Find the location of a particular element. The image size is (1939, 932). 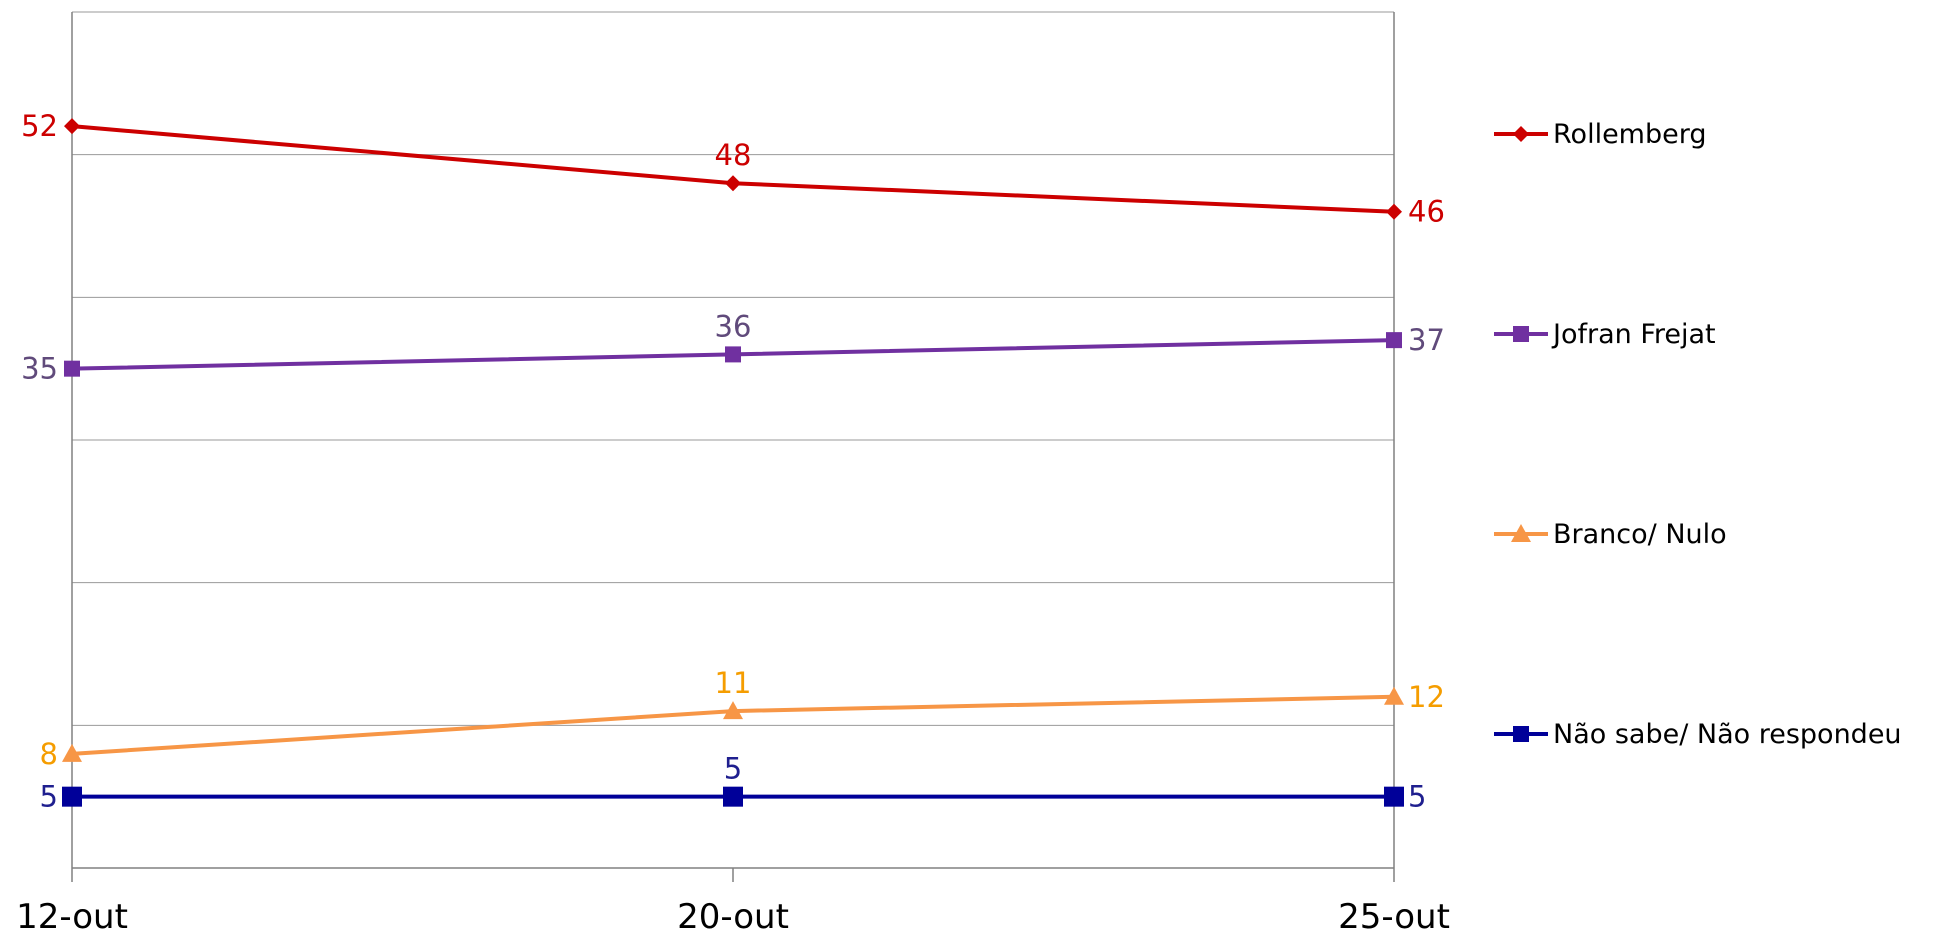

data-label-rollemberg: 46 is located at coordinates (1426, 212).